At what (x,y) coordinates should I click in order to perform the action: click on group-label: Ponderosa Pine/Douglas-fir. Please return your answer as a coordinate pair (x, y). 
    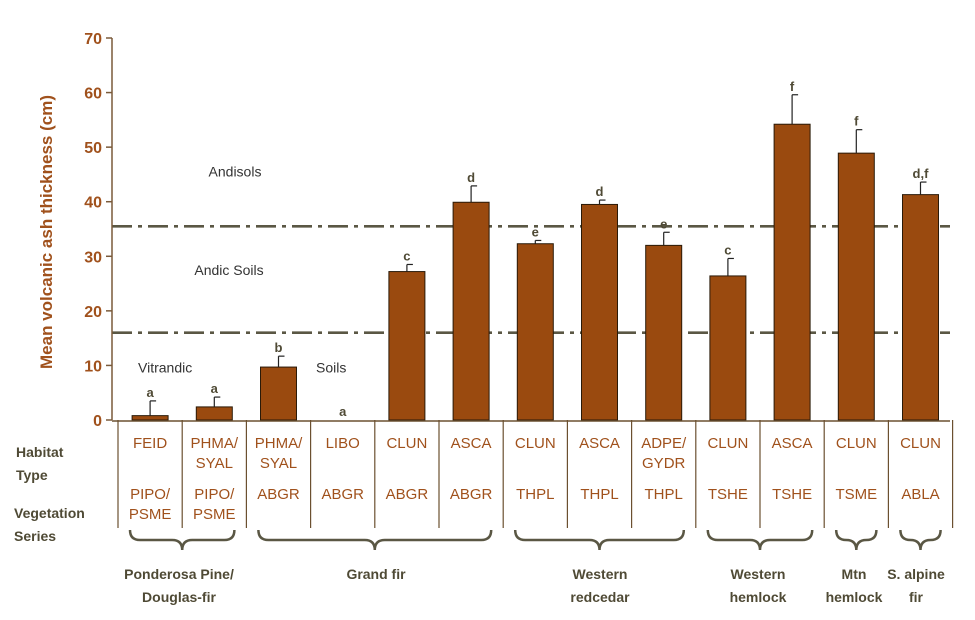
    Looking at the image, I should click on (179, 585).